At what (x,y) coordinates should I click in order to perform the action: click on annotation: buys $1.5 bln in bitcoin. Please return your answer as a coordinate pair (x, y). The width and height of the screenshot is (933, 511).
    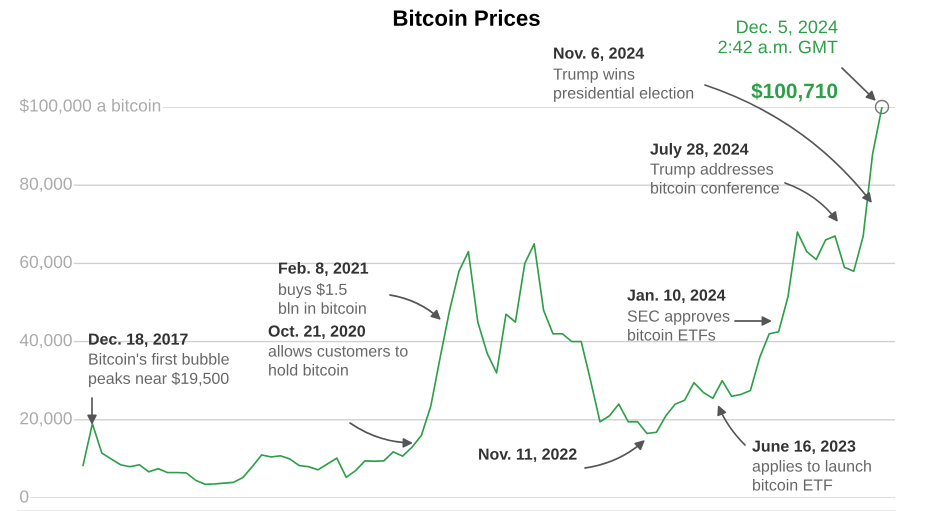
    Looking at the image, I should click on (322, 298).